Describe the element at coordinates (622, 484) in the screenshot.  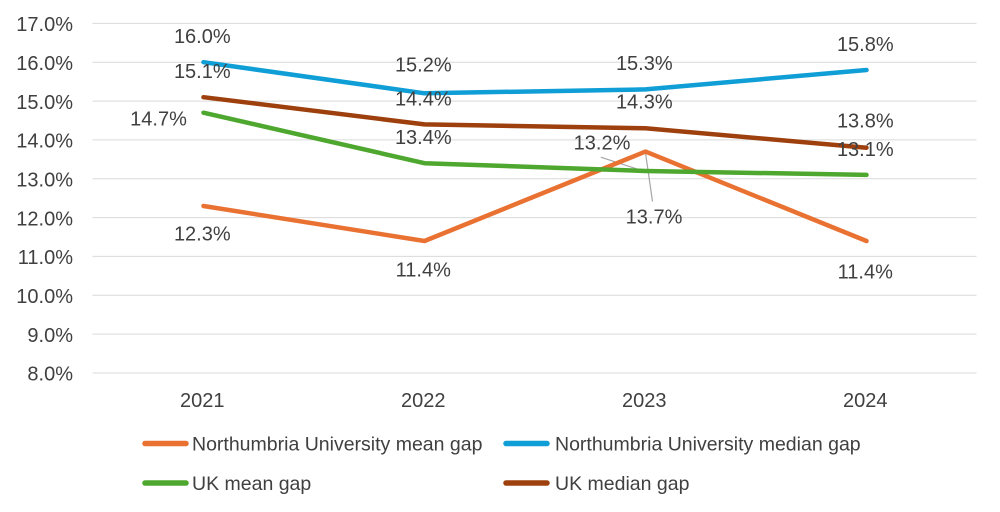
I see `svg-text: UK median gap` at that location.